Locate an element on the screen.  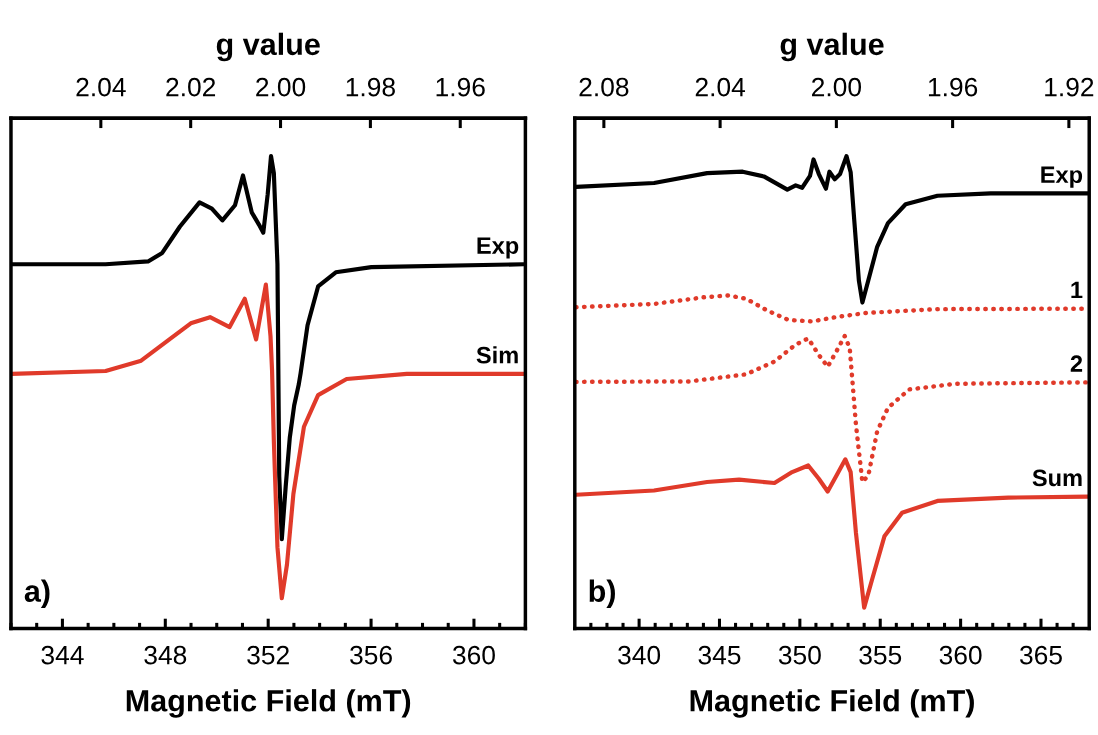
x2-tick-label: 1.98 is located at coordinates (370, 87).